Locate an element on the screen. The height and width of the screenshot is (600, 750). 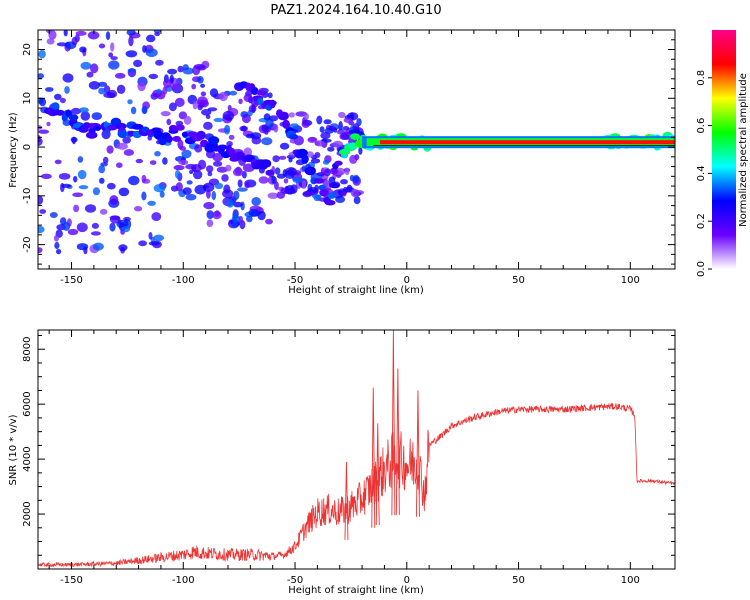
colorbar-tick-label: 0.2 is located at coordinates (701, 221).